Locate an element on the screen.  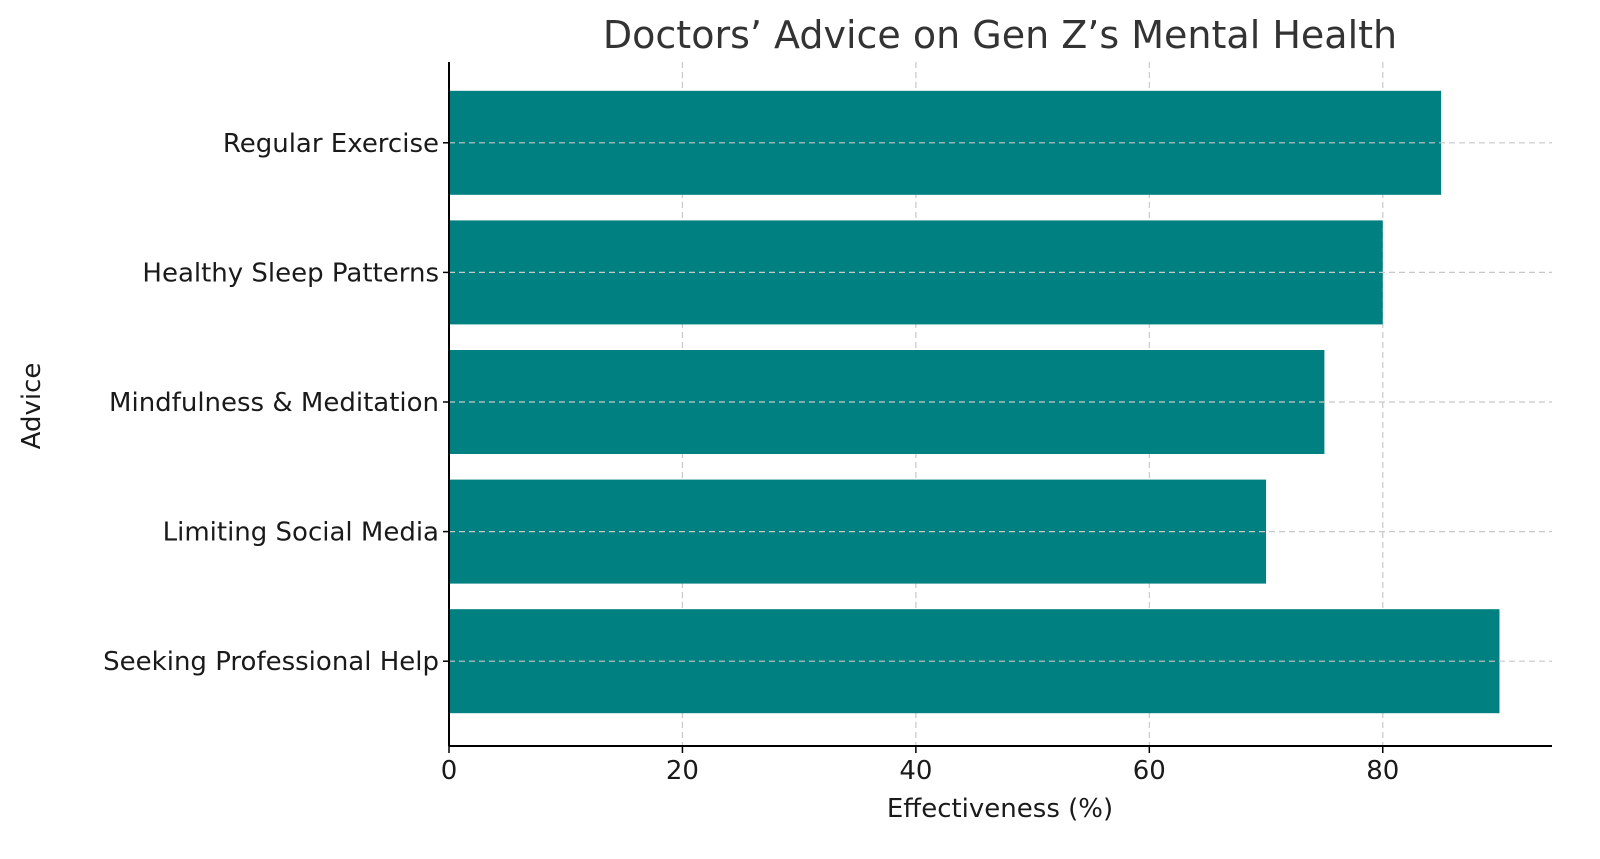
y-tick-label: Seeking Professional Help is located at coordinates (271, 662).